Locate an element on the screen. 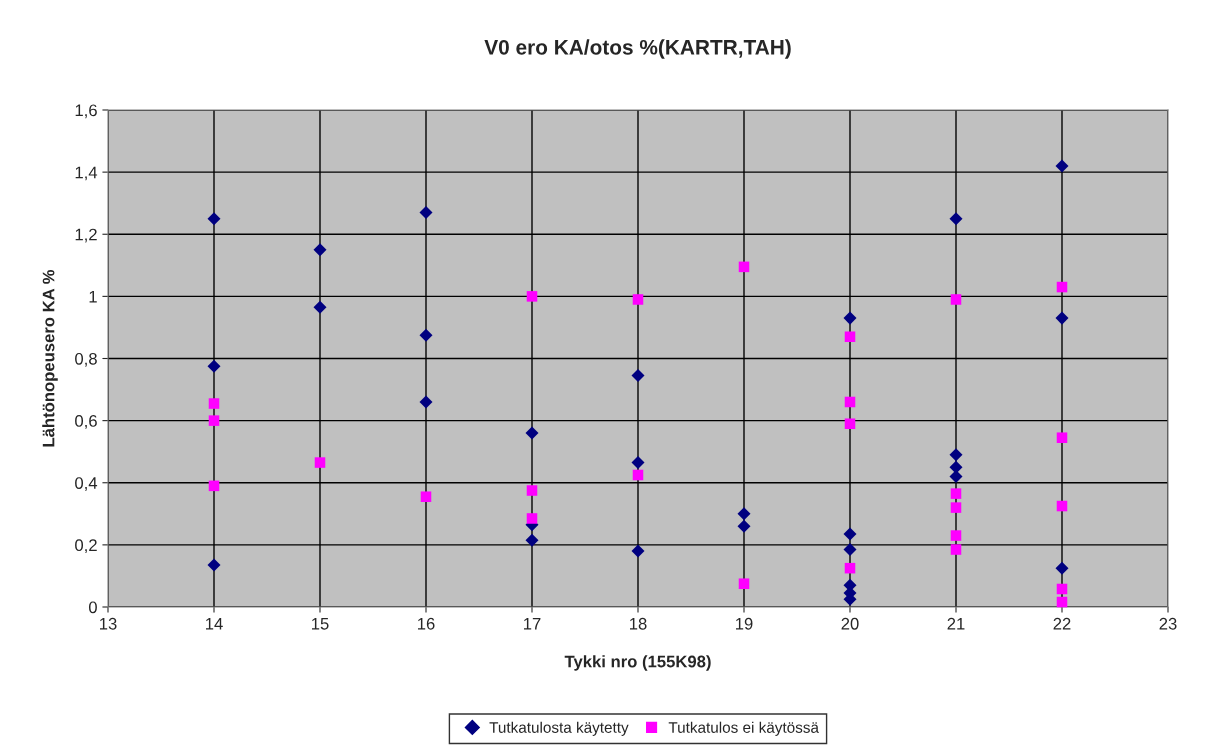  y-tick-label: 1 is located at coordinates (93, 296).